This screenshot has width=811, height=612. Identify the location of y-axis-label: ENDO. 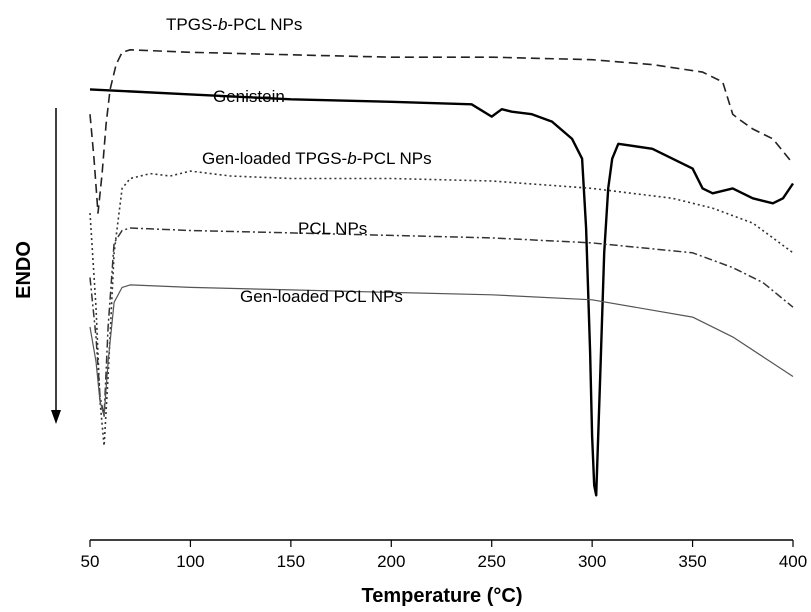
(24, 270).